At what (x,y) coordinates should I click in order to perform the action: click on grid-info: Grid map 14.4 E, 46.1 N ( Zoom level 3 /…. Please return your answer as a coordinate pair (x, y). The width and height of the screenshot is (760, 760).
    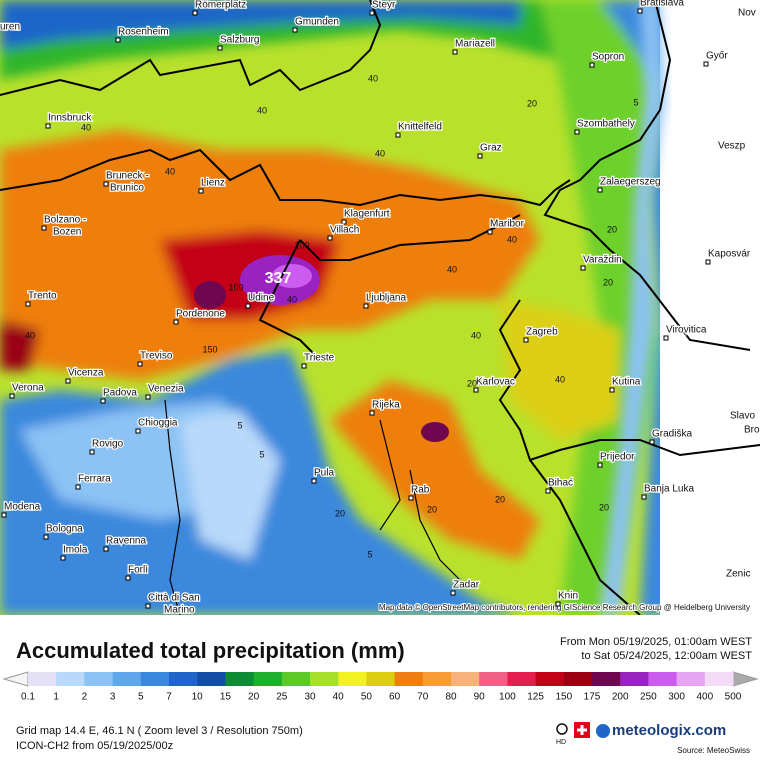
    Looking at the image, I should click on (159, 731).